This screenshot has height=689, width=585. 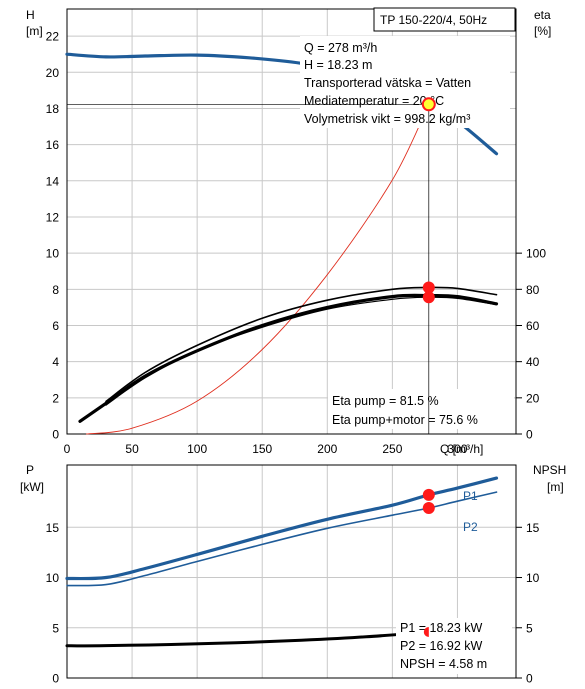 What do you see at coordinates (53, 73) in the screenshot?
I see `y-left-tick-label: 20` at bounding box center [53, 73].